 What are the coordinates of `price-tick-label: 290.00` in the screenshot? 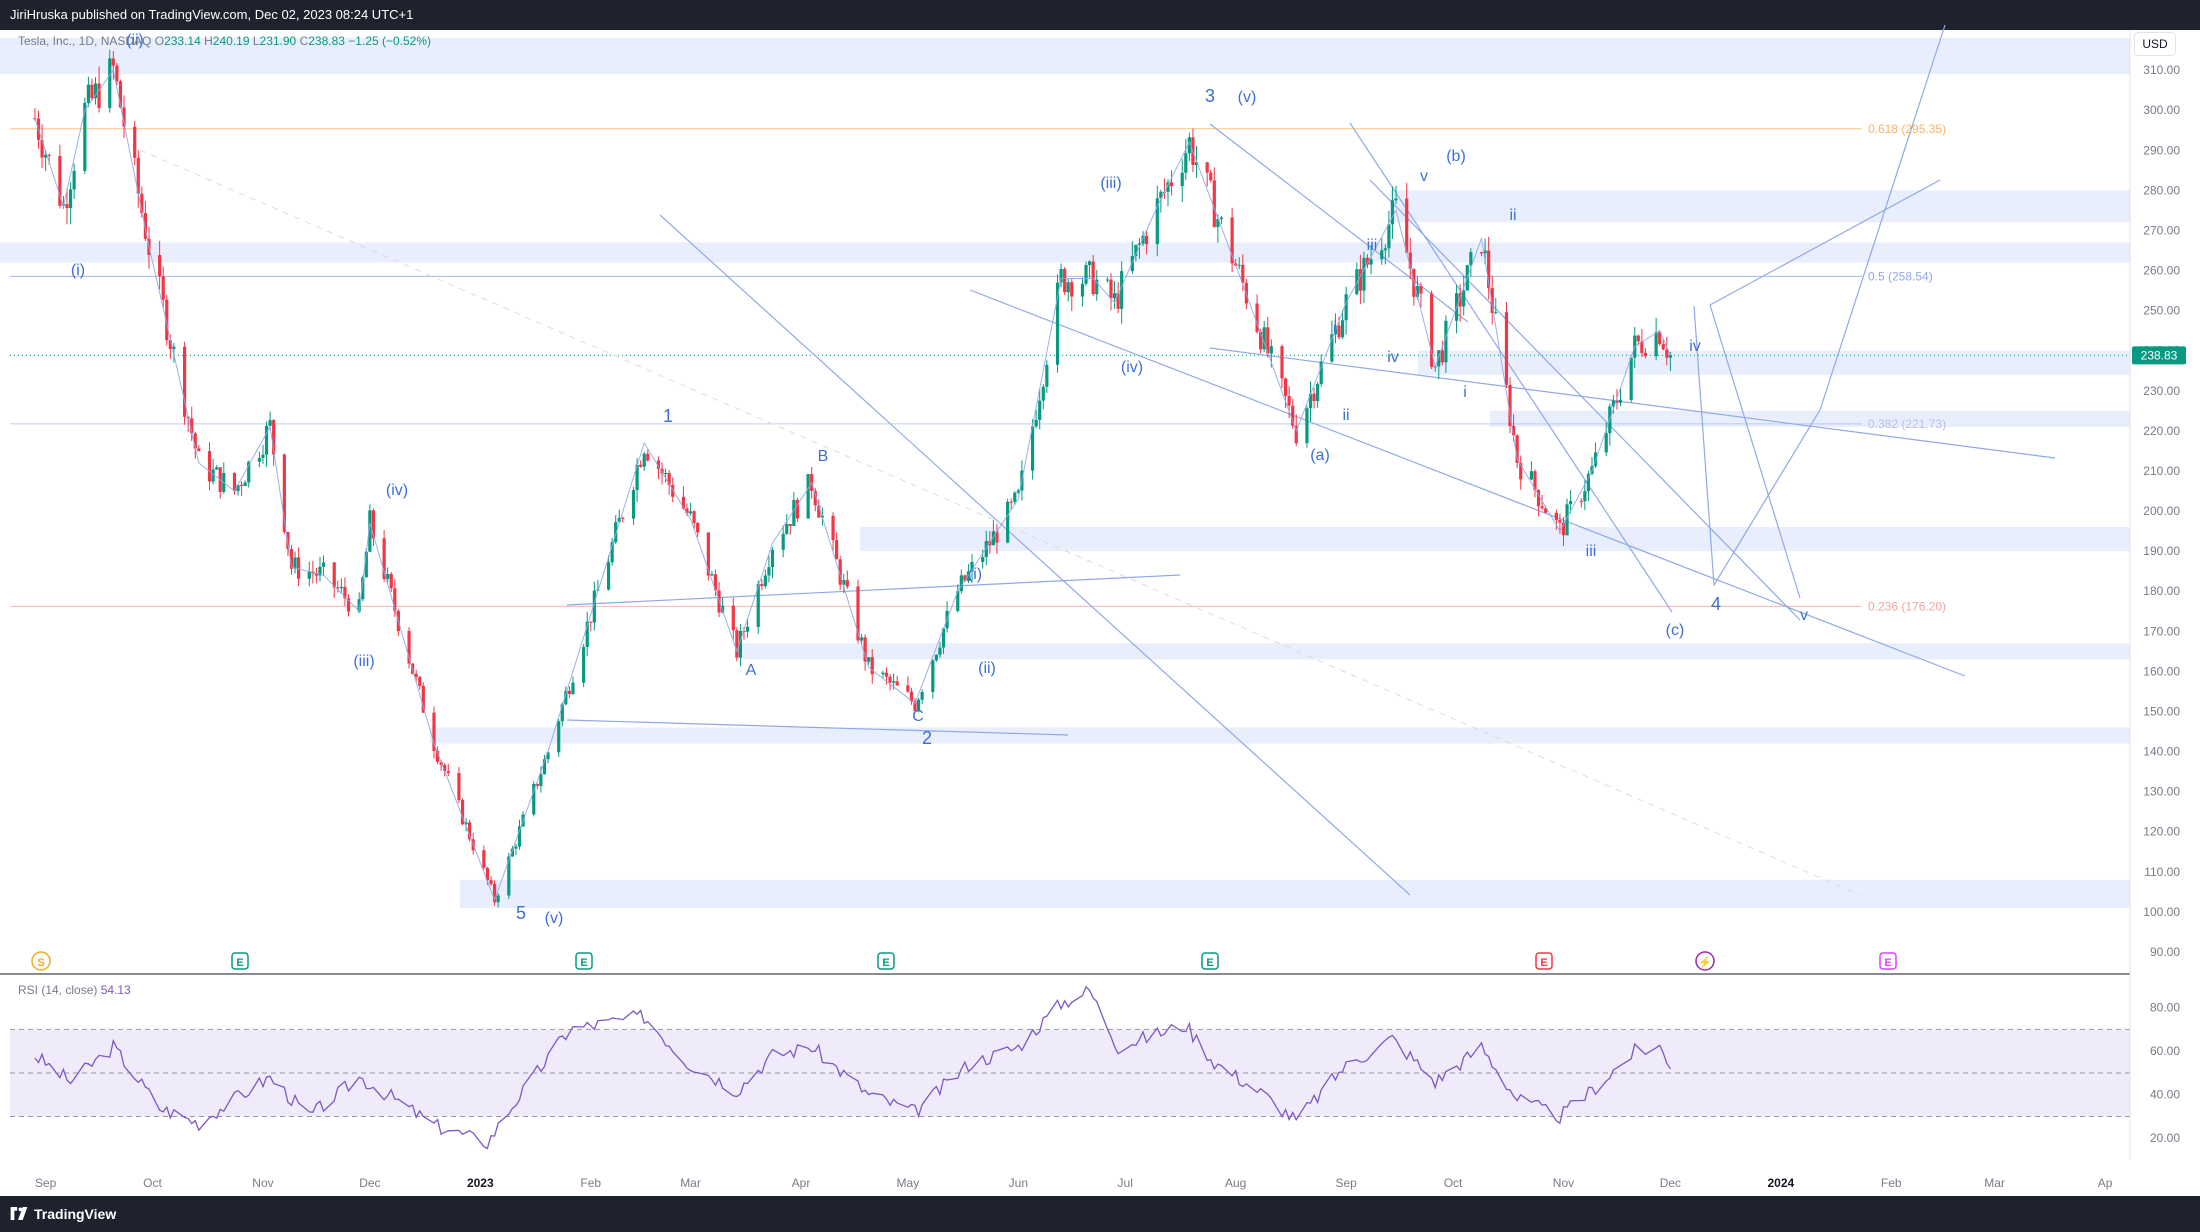 It's located at (2161, 150).